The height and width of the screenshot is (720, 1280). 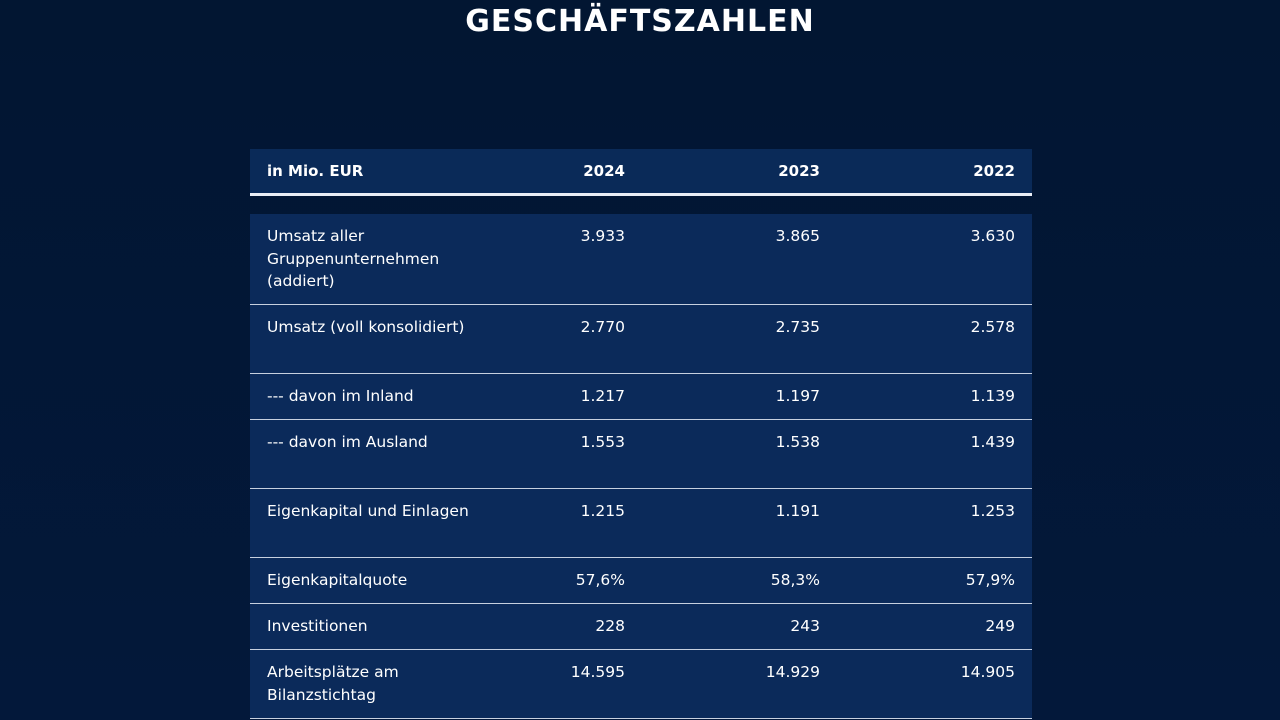 What do you see at coordinates (337, 580) in the screenshot?
I see `row-label: Eigenkapitalquote` at bounding box center [337, 580].